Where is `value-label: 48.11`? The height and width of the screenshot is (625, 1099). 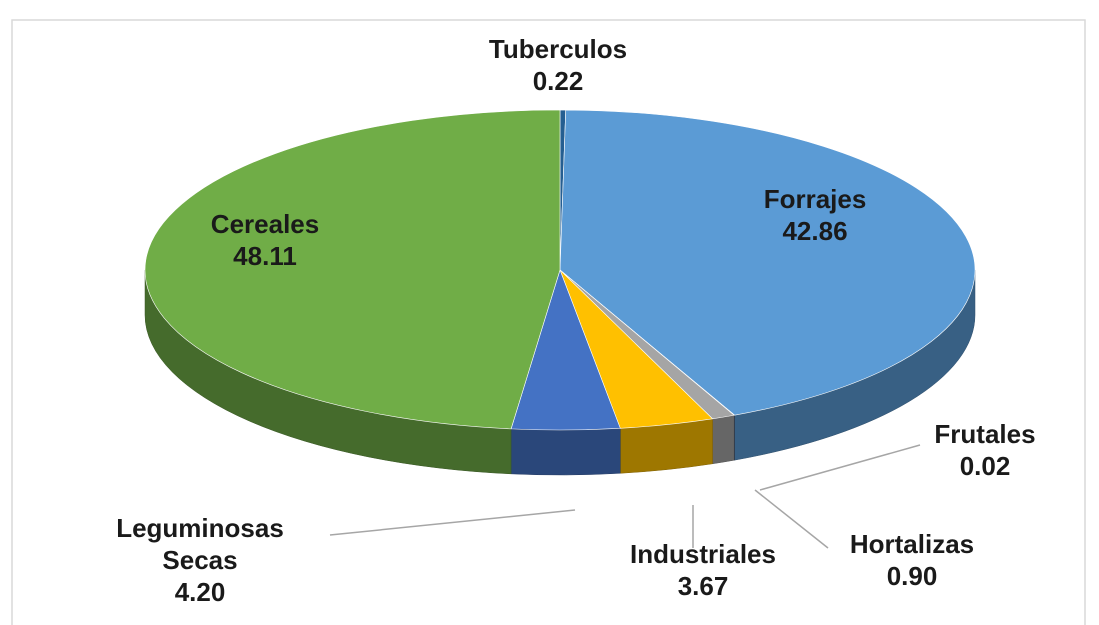
value-label: 48.11 is located at coordinates (265, 256).